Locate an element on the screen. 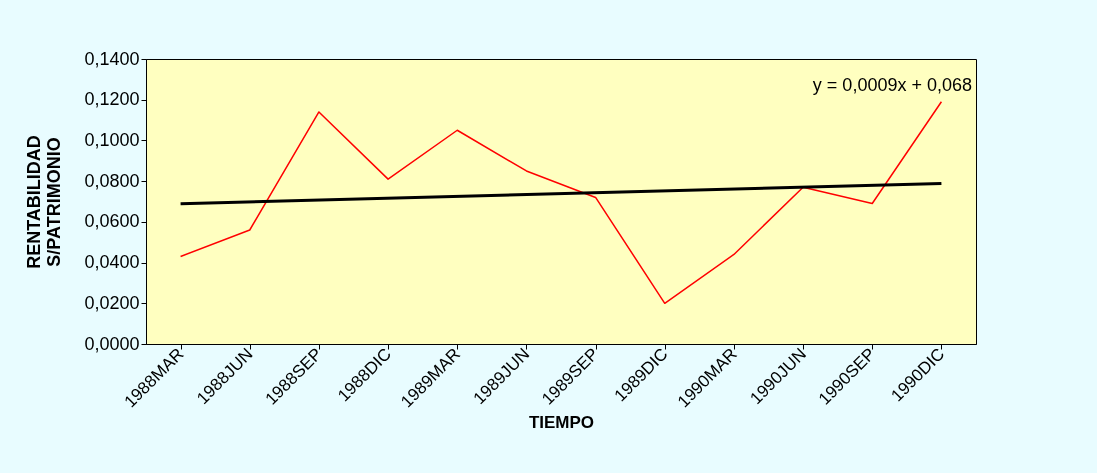 Image resolution: width=1097 pixels, height=473 pixels. y-tick-label: 0,0800 is located at coordinates (112, 180).